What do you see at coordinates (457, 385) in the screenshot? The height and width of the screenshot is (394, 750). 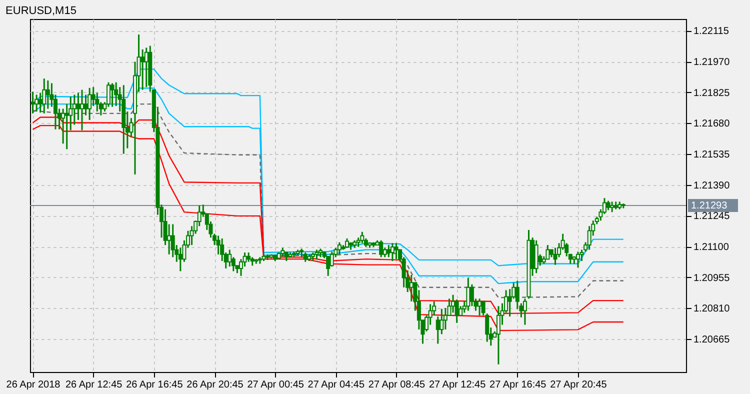 I see `x-tick-label: 27 Apr 12:45` at bounding box center [457, 385].